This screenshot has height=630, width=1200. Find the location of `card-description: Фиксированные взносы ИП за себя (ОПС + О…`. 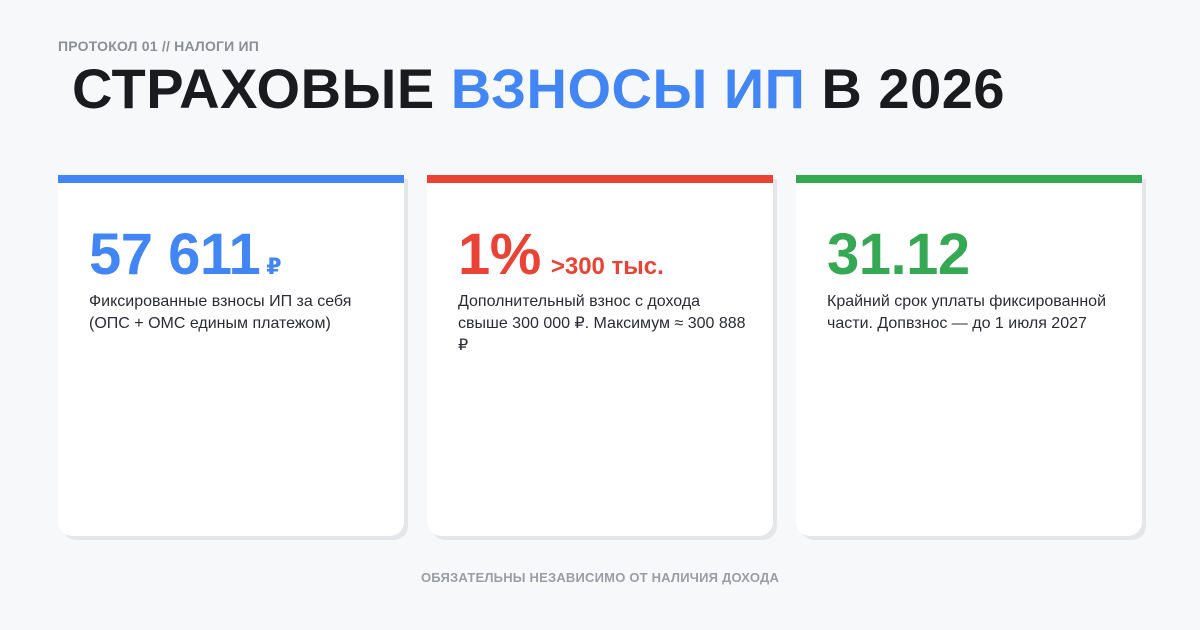

card-description: Фиксированные взносы ИП за себя (ОПС + О… is located at coordinates (220, 312).